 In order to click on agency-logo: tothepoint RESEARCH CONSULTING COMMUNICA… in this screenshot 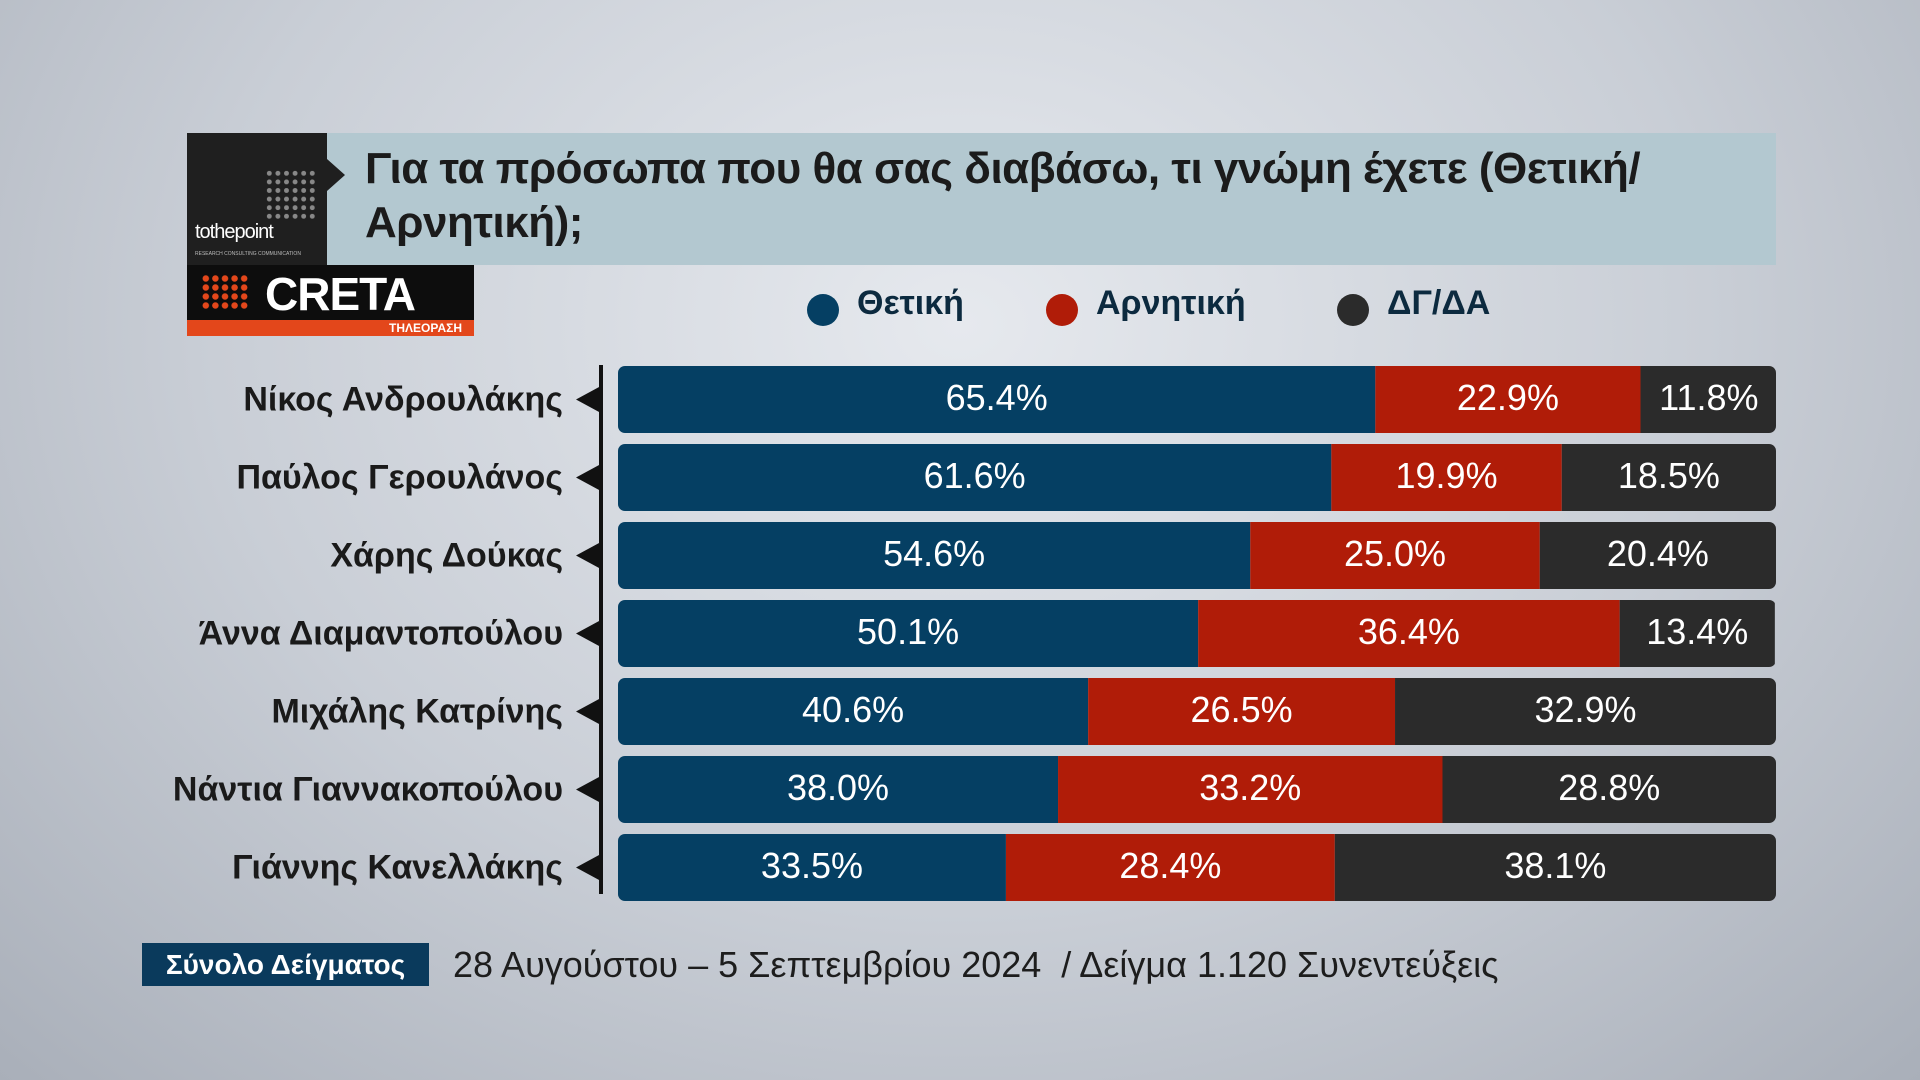, I will do `click(266, 199)`.